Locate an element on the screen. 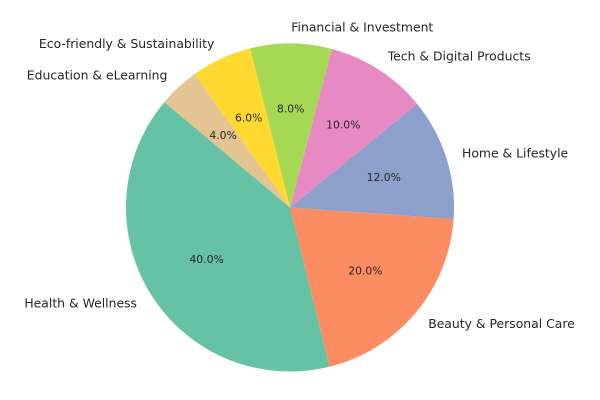  category-label-financial-investment: Financial & Investment is located at coordinates (362, 27).